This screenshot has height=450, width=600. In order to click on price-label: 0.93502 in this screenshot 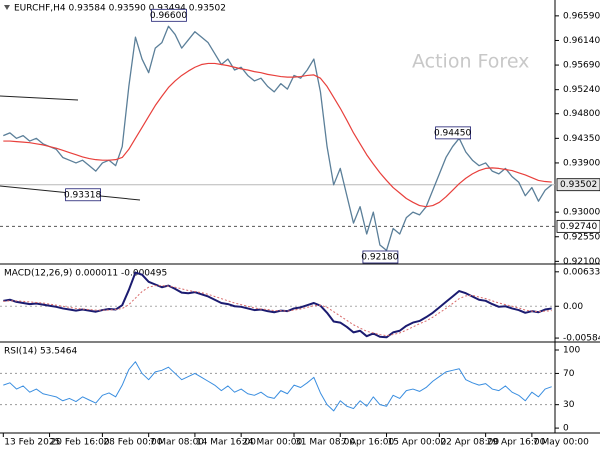, I will do `click(578, 185)`.